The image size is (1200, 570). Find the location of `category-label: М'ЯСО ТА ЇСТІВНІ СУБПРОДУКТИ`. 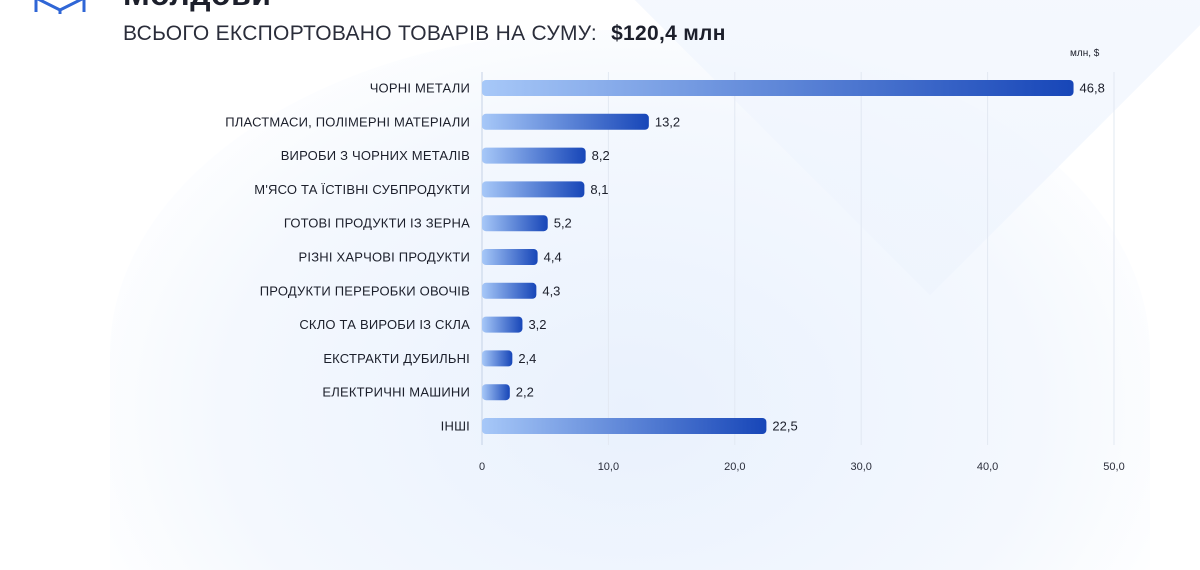

category-label: М'ЯСО ТА ЇСТІВНІ СУБПРОДУКТИ is located at coordinates (362, 189).